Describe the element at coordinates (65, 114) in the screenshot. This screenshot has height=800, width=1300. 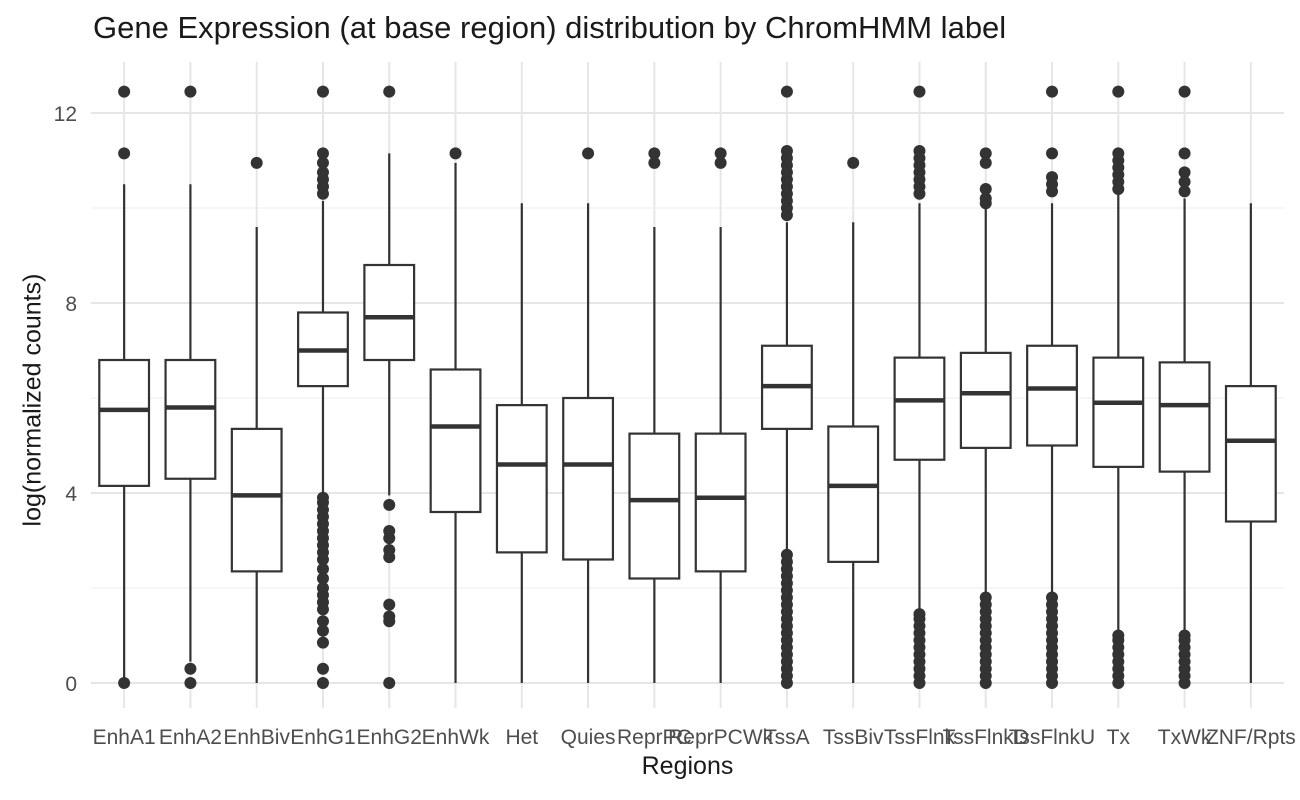
I see `y-tick-label: 12` at that location.